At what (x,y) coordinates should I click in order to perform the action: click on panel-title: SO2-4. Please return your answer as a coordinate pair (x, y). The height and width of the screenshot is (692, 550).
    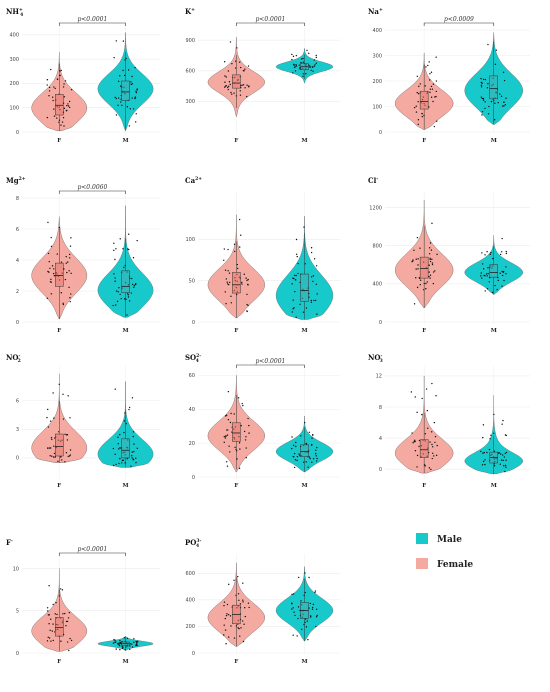
    Looking at the image, I should click on (193, 358).